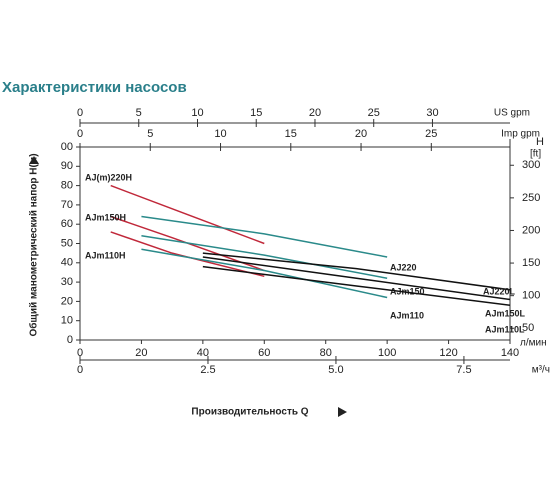  I want to click on y-tick-label: 70, so click(67, 205).